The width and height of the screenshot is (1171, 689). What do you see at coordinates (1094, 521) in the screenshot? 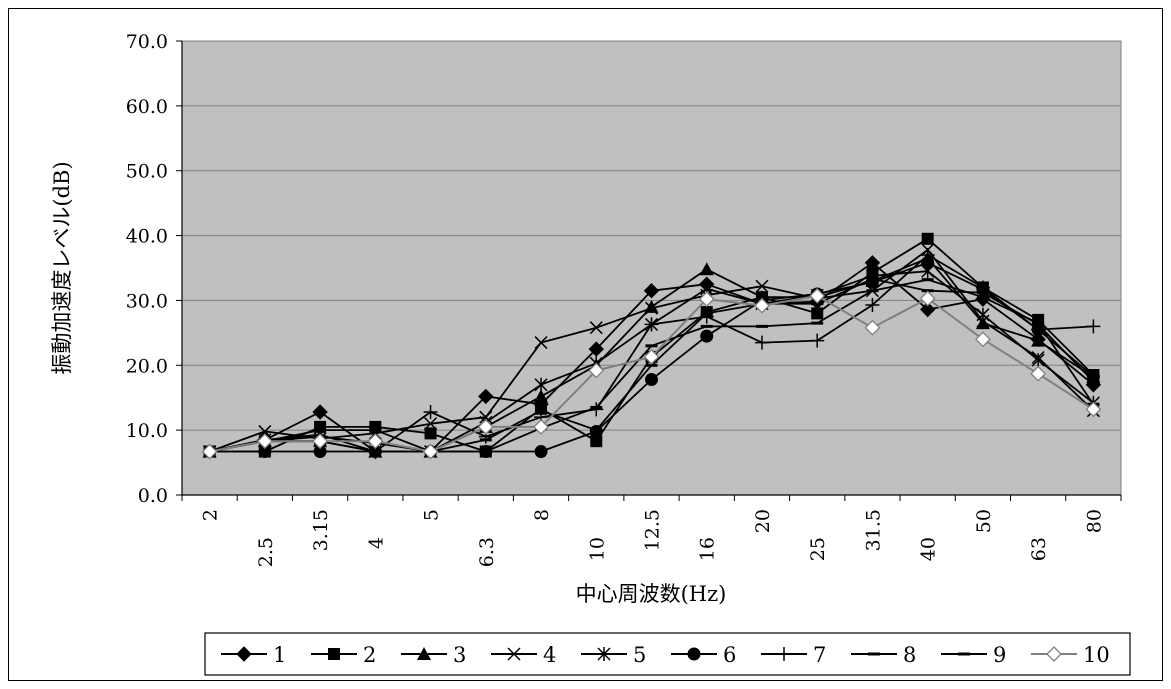
I see `x-tick-label: 80` at bounding box center [1094, 521].